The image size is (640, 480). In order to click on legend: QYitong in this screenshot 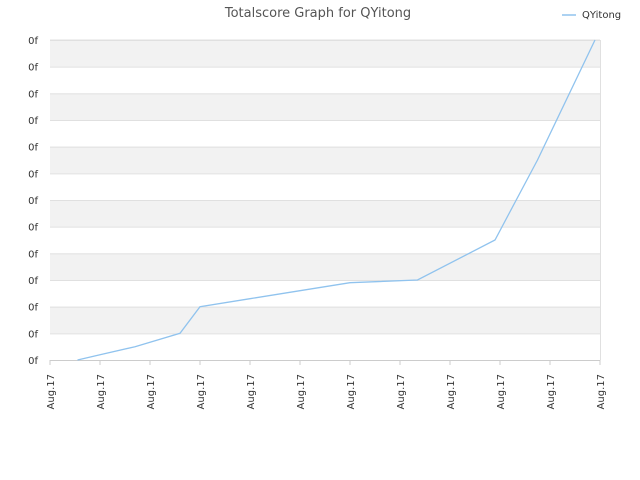, I will do `click(591, 15)`.